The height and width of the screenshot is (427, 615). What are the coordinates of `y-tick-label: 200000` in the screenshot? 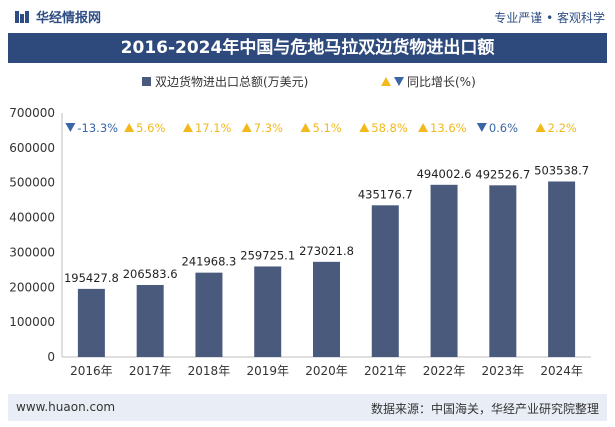 It's located at (32, 287).